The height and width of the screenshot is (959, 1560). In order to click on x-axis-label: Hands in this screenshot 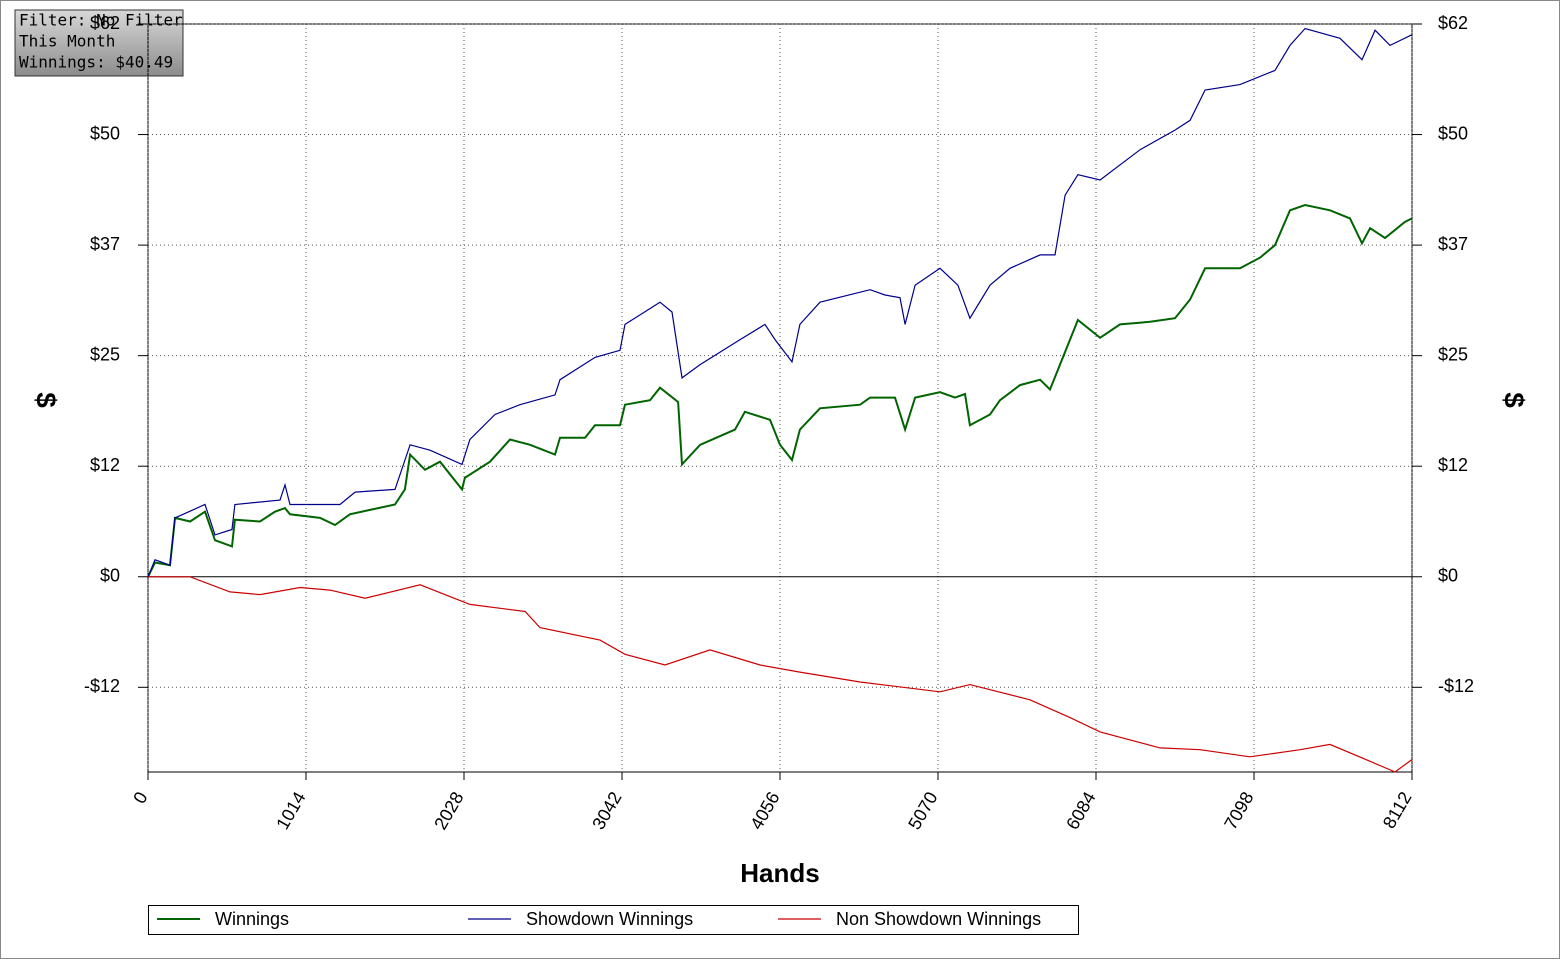, I will do `click(779, 873)`.